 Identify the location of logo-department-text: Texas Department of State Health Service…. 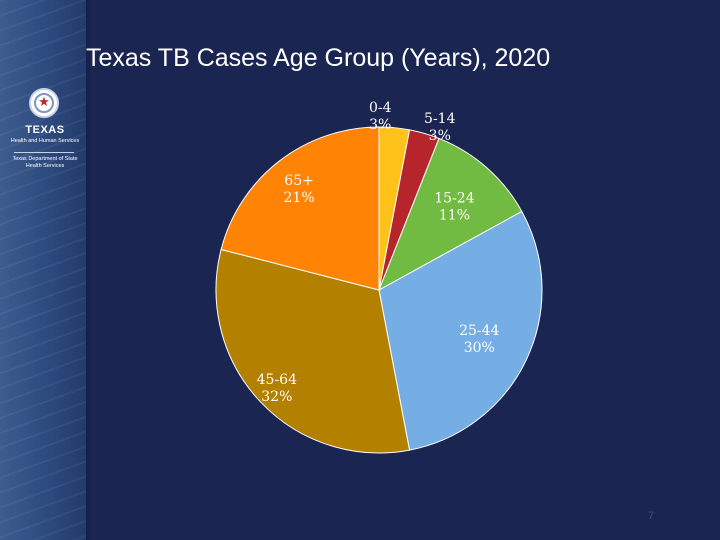
(45, 163).